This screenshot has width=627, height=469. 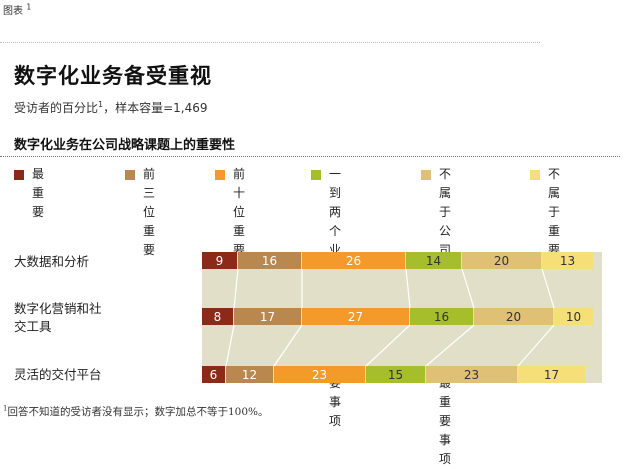 I want to click on category-label: 数字化营销和社 交工具, so click(x=58, y=317).